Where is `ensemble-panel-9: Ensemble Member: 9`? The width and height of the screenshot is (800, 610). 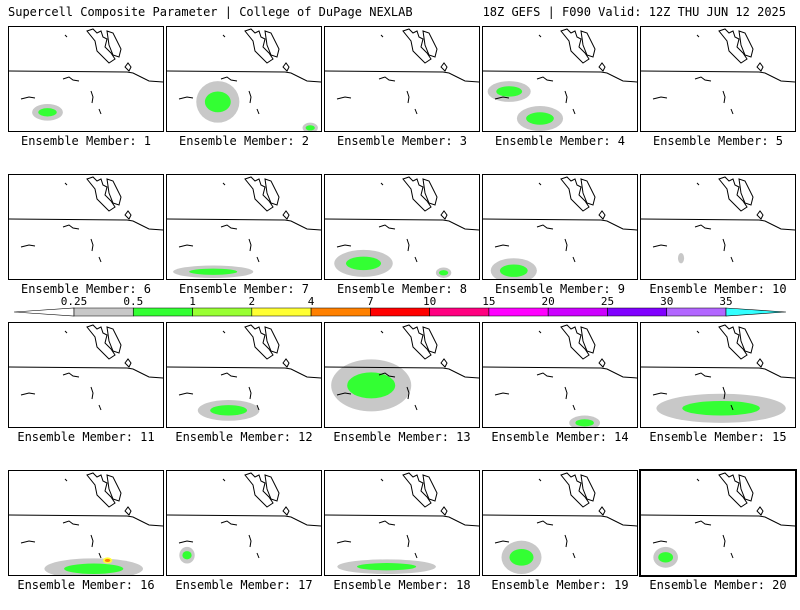
ensemble-panel-9: Ensemble Member: 9 is located at coordinates (560, 244).